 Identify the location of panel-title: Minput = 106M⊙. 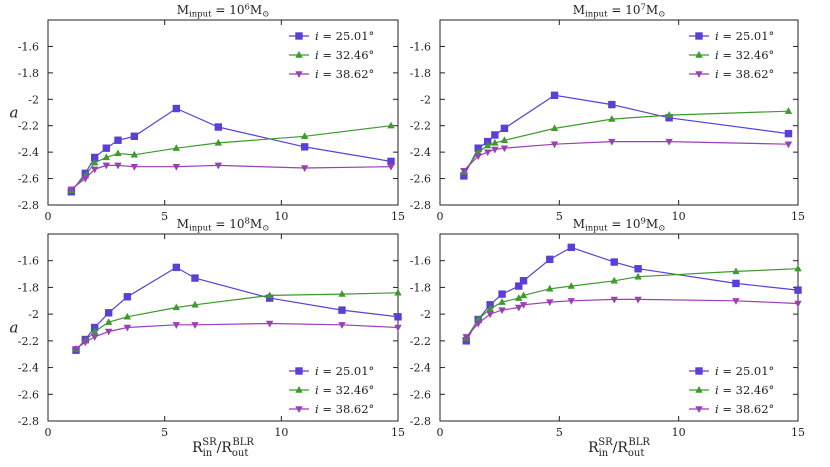
(223, 11).